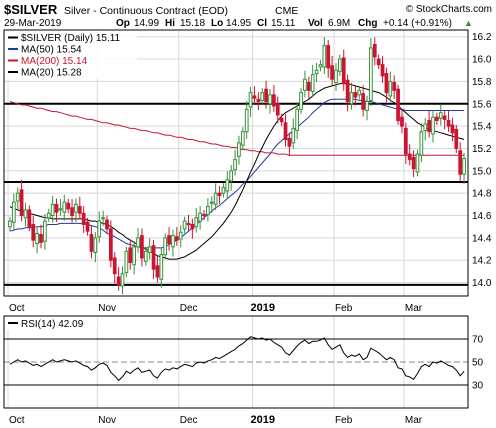 This screenshot has width=496, height=428. I want to click on legend-background, so click(71, 55).